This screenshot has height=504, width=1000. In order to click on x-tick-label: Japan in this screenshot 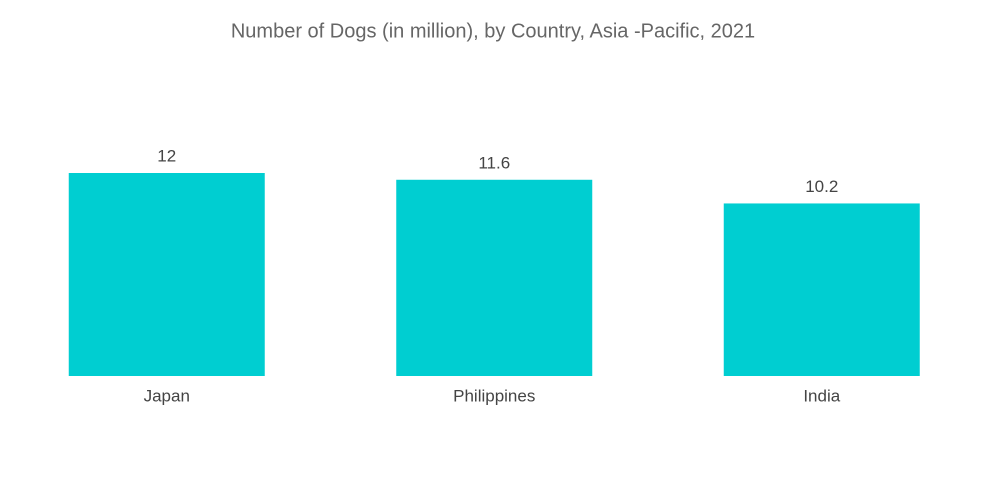, I will do `click(167, 395)`.